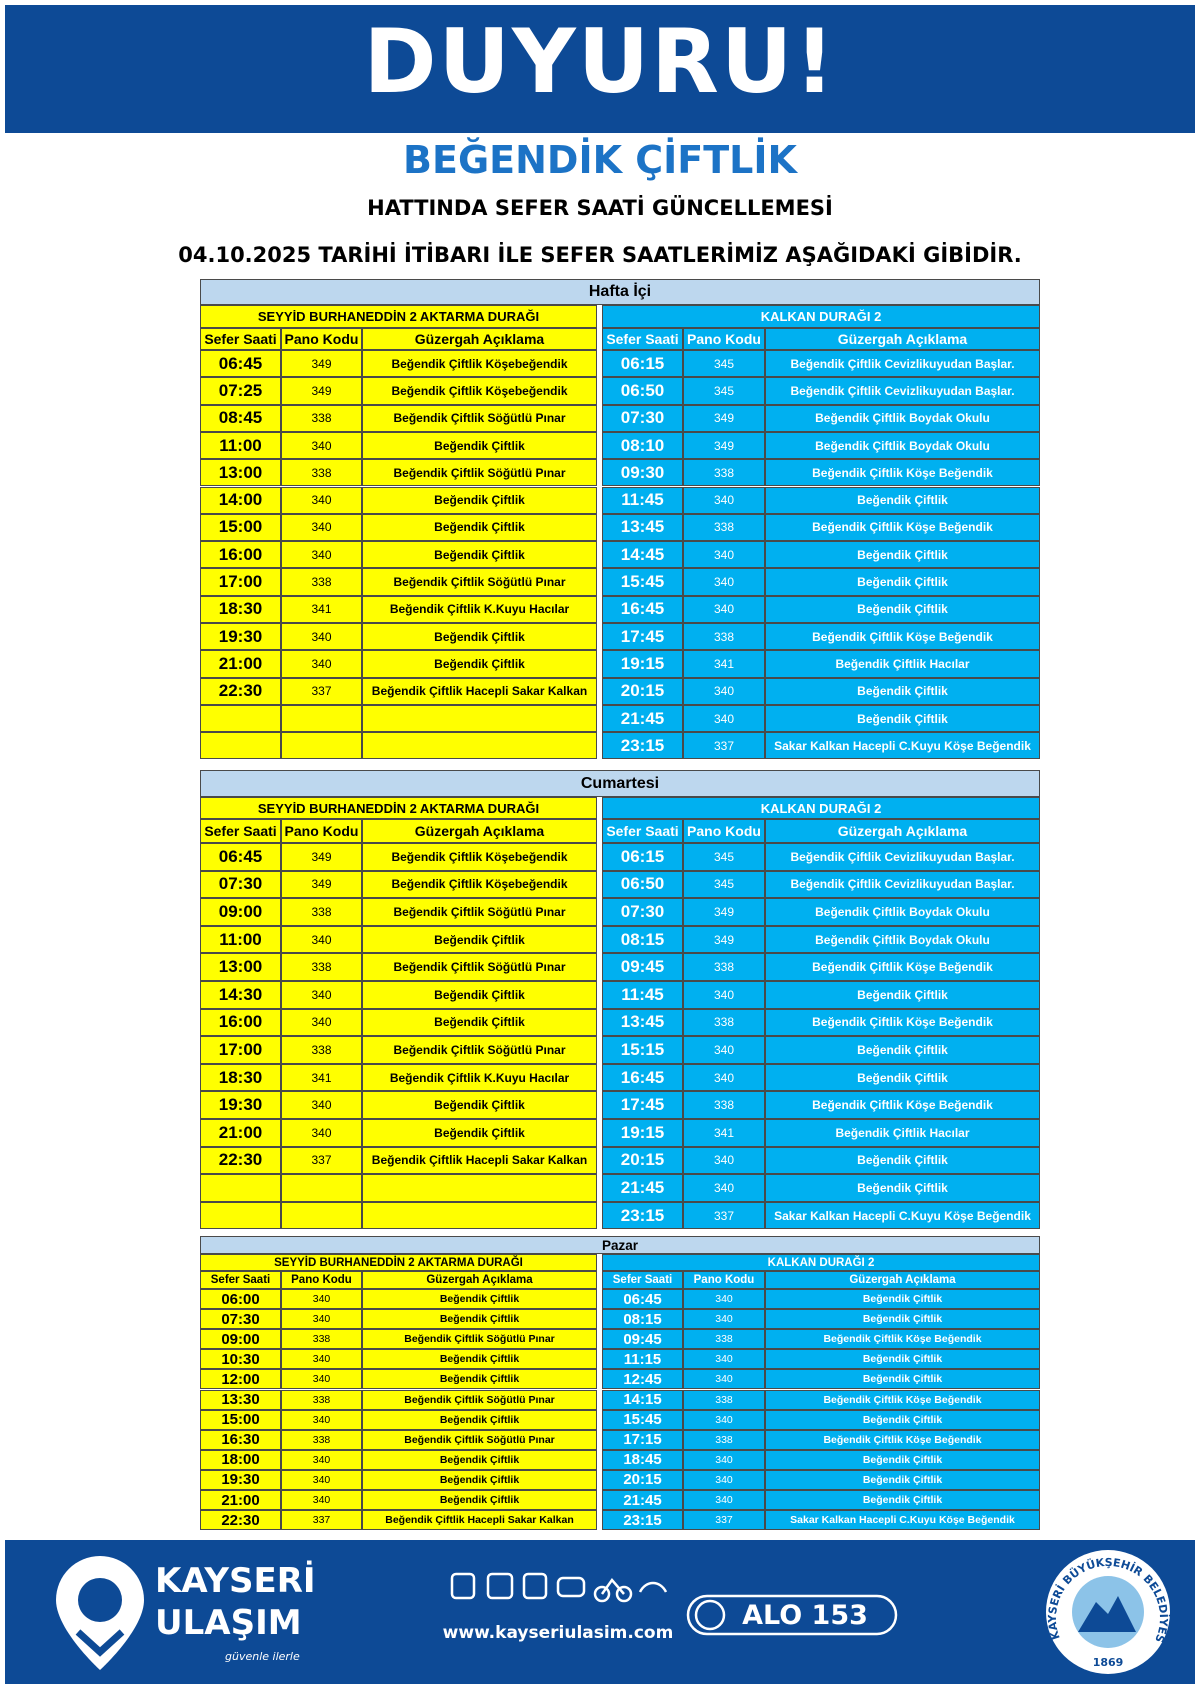 The width and height of the screenshot is (1200, 1696). Describe the element at coordinates (240, 500) in the screenshot. I see `departure-time: 14:00` at that location.